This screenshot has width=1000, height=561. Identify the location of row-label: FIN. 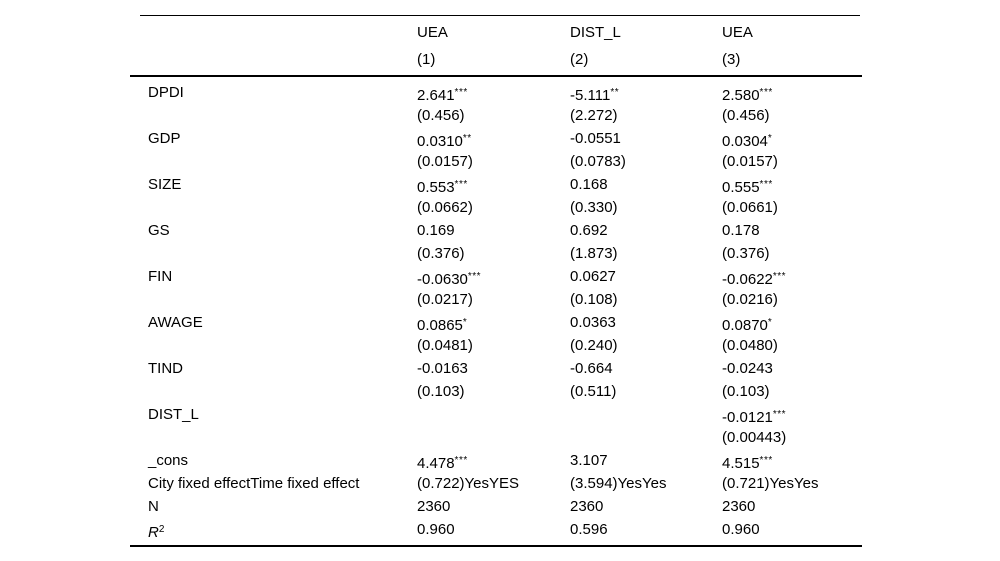
(160, 276).